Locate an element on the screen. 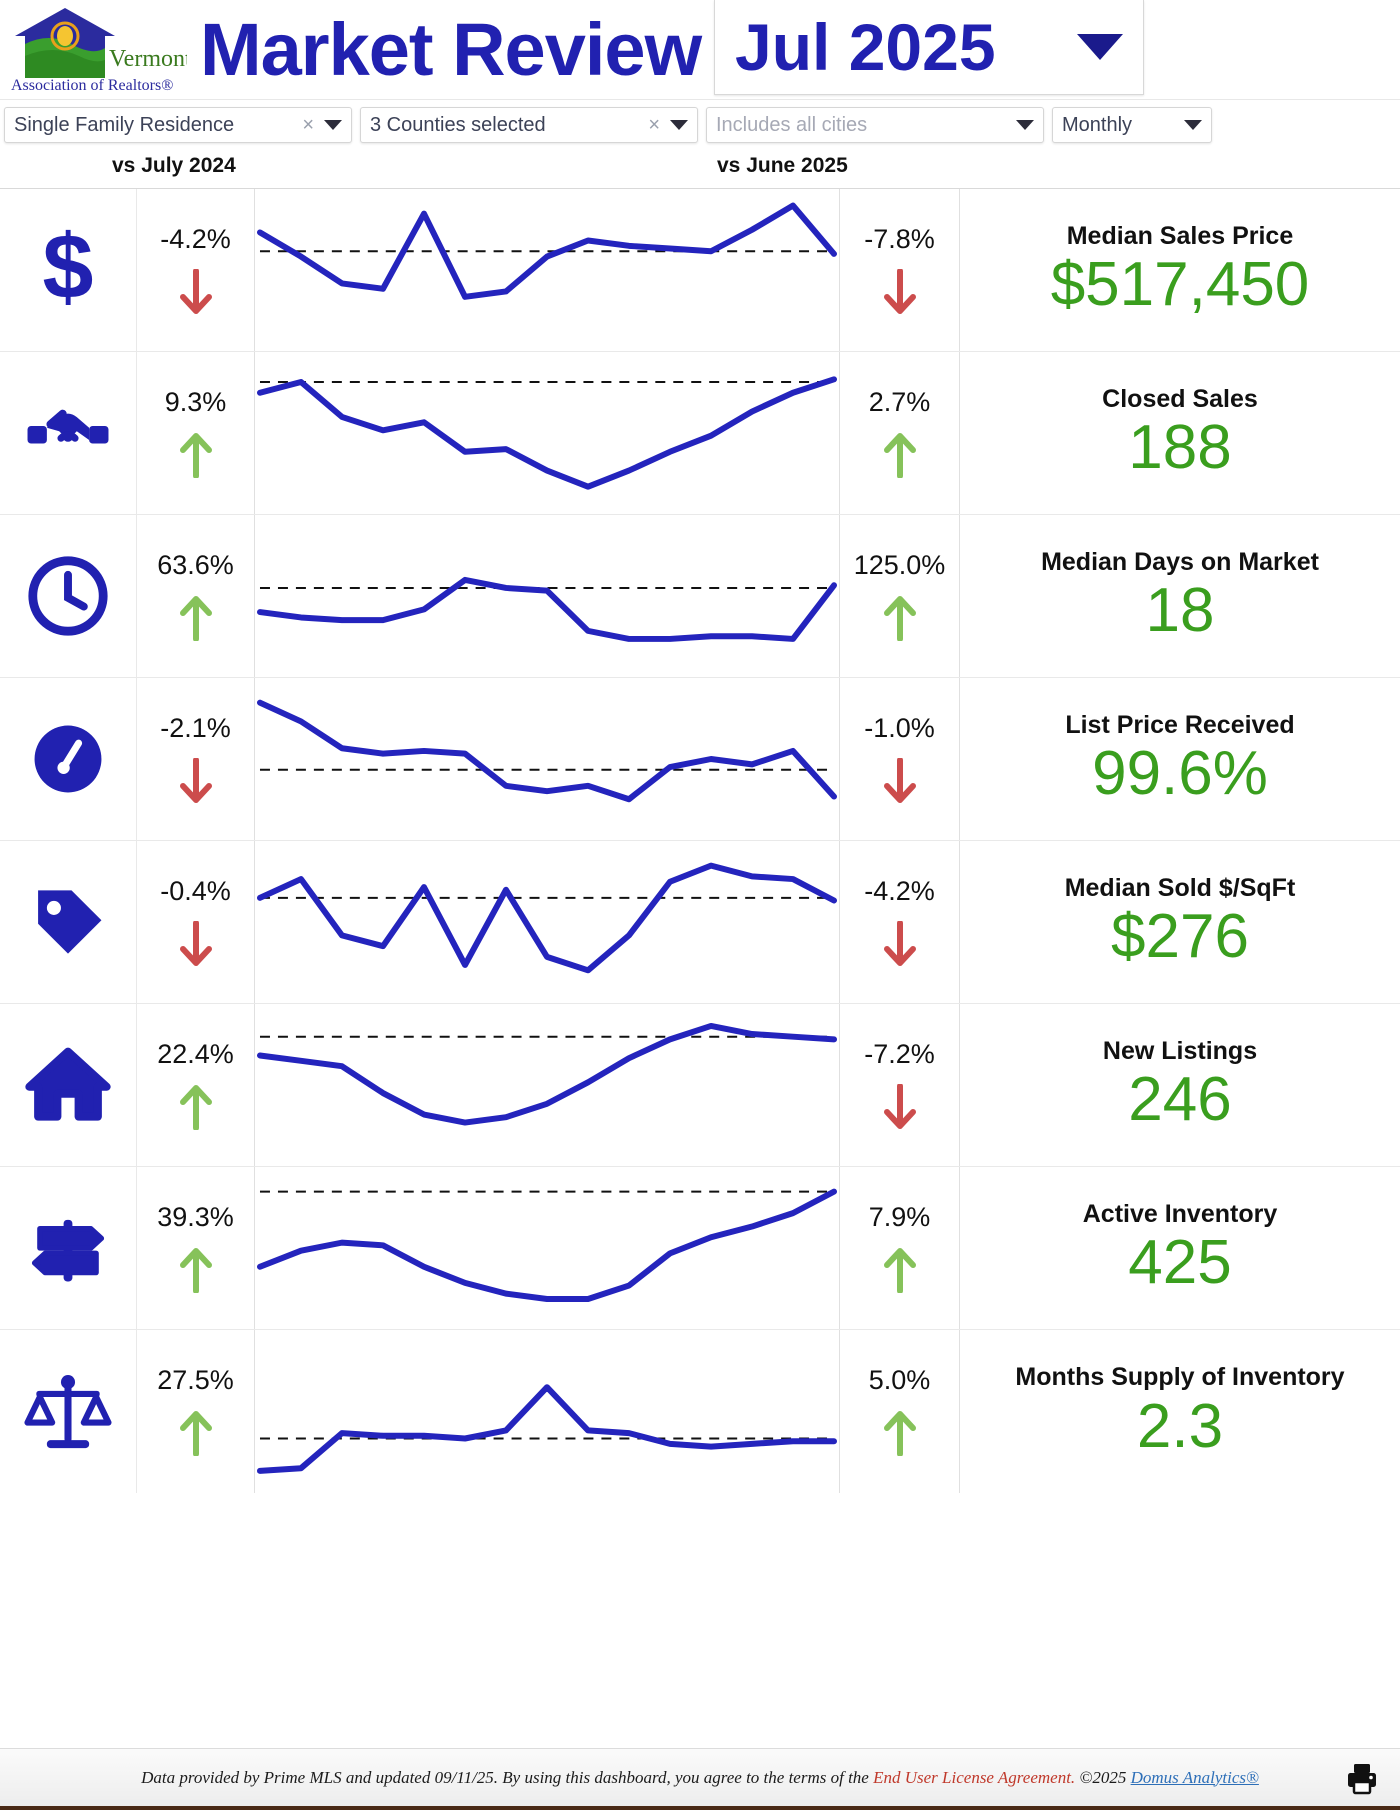 This screenshot has height=1810, width=1400. filter-frequency: Monthly is located at coordinates (1132, 125).